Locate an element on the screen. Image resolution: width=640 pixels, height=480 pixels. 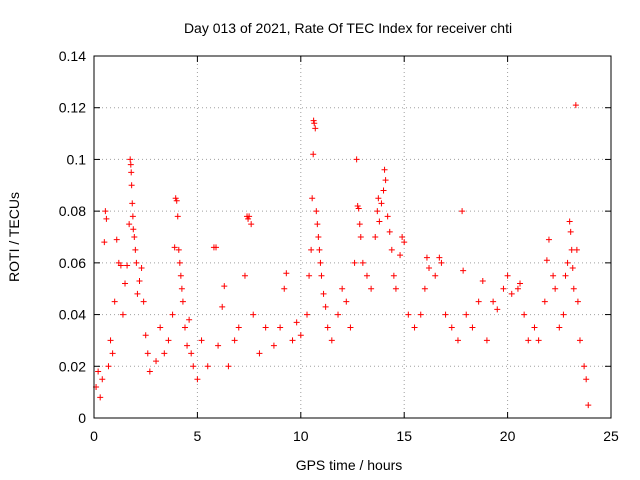
x-tick-label: 15 is located at coordinates (404, 436).